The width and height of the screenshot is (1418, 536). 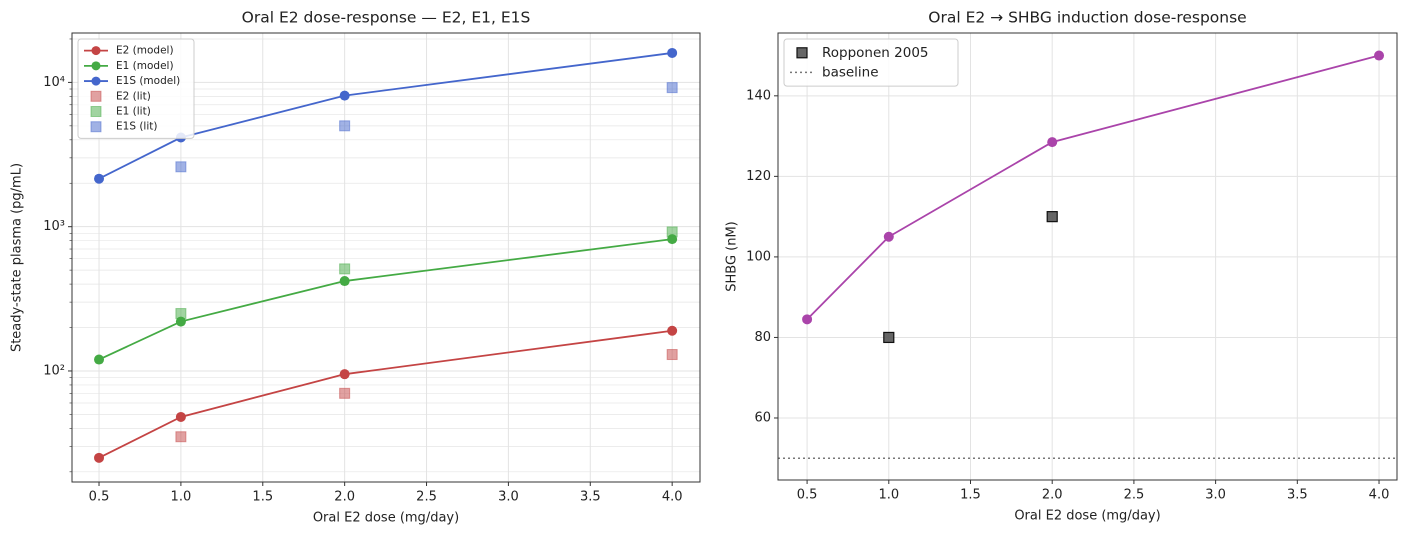 What do you see at coordinates (145, 51) in the screenshot?
I see `legend-label: E2 (model)` at bounding box center [145, 51].